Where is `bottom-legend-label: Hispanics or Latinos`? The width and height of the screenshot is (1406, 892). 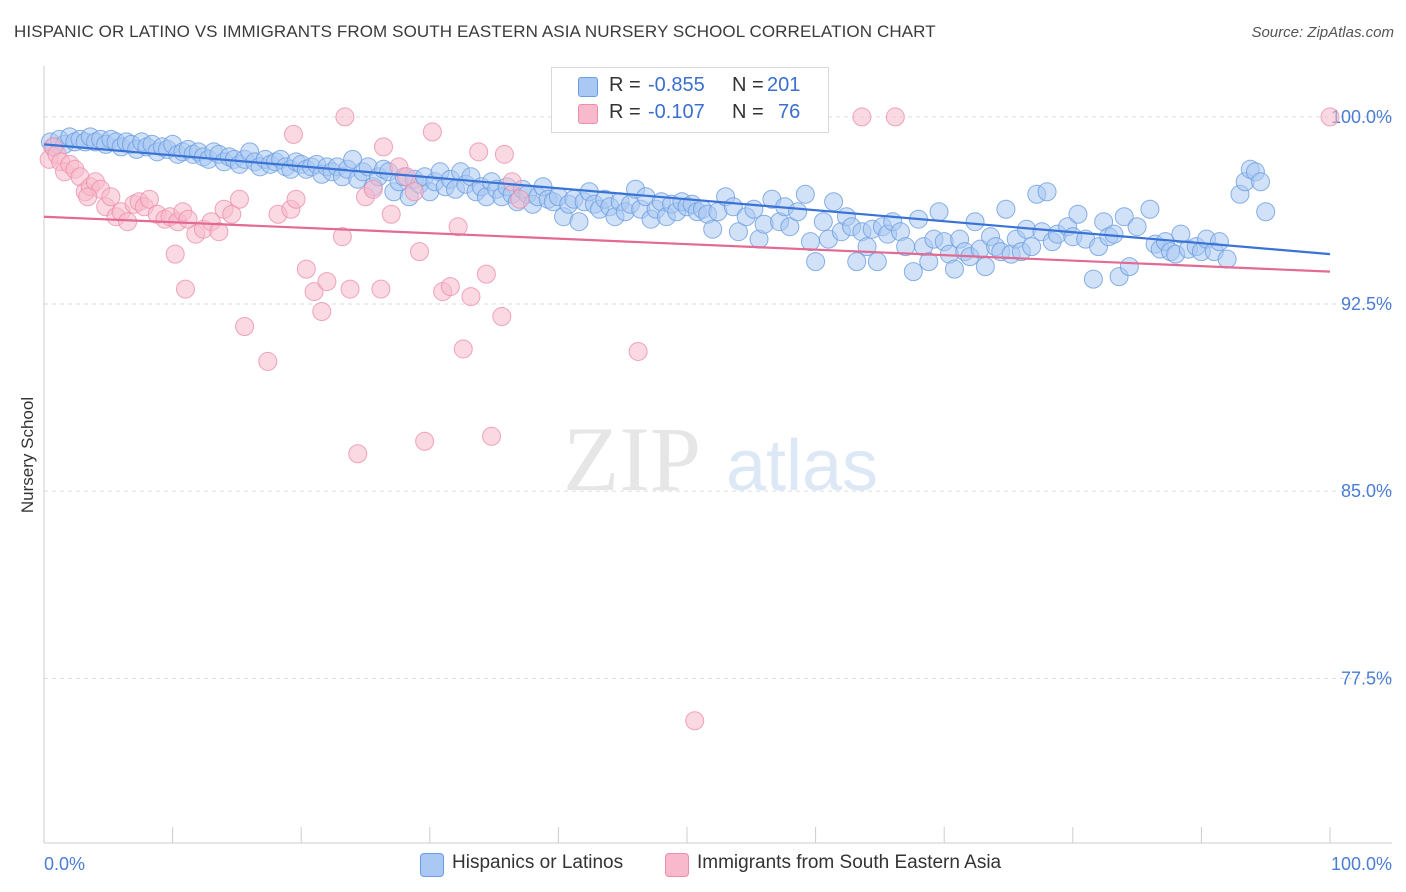 bottom-legend-label: Hispanics or Latinos is located at coordinates (538, 862).